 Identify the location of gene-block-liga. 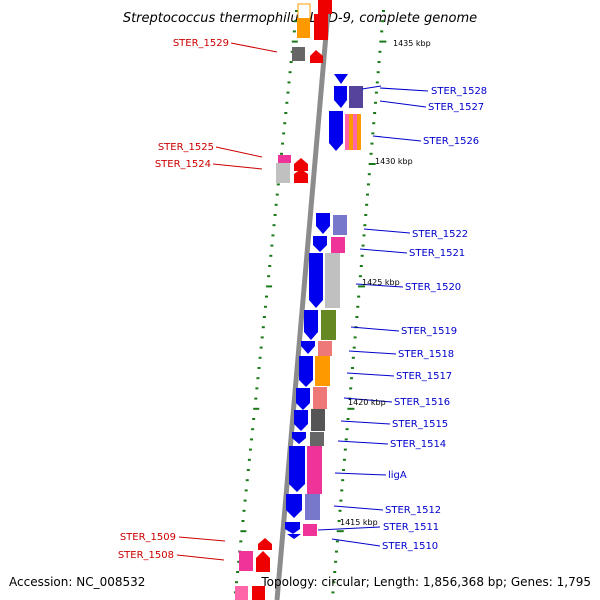
(314, 470).